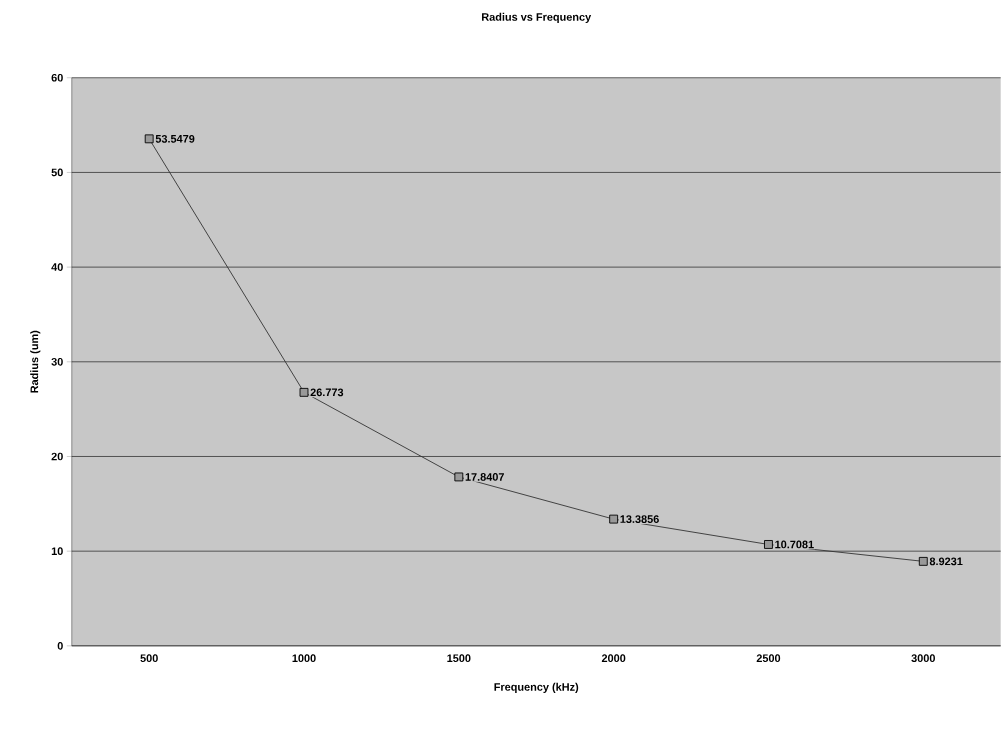  Describe the element at coordinates (613, 658) in the screenshot. I see `x-tick-label: 2000` at that location.